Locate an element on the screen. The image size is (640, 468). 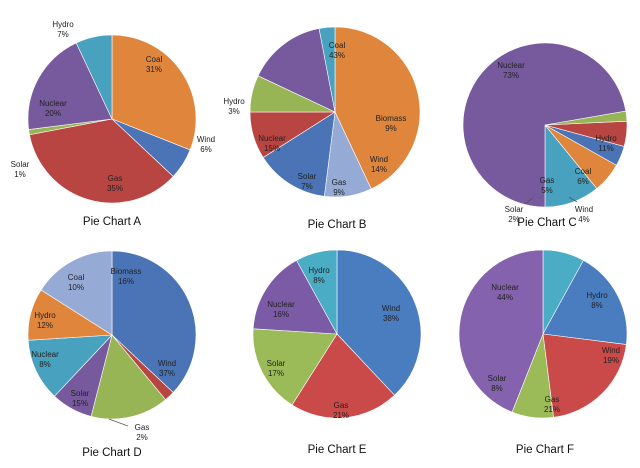
data-label-c-nuclear: Nuclear 73% is located at coordinates (511, 70).